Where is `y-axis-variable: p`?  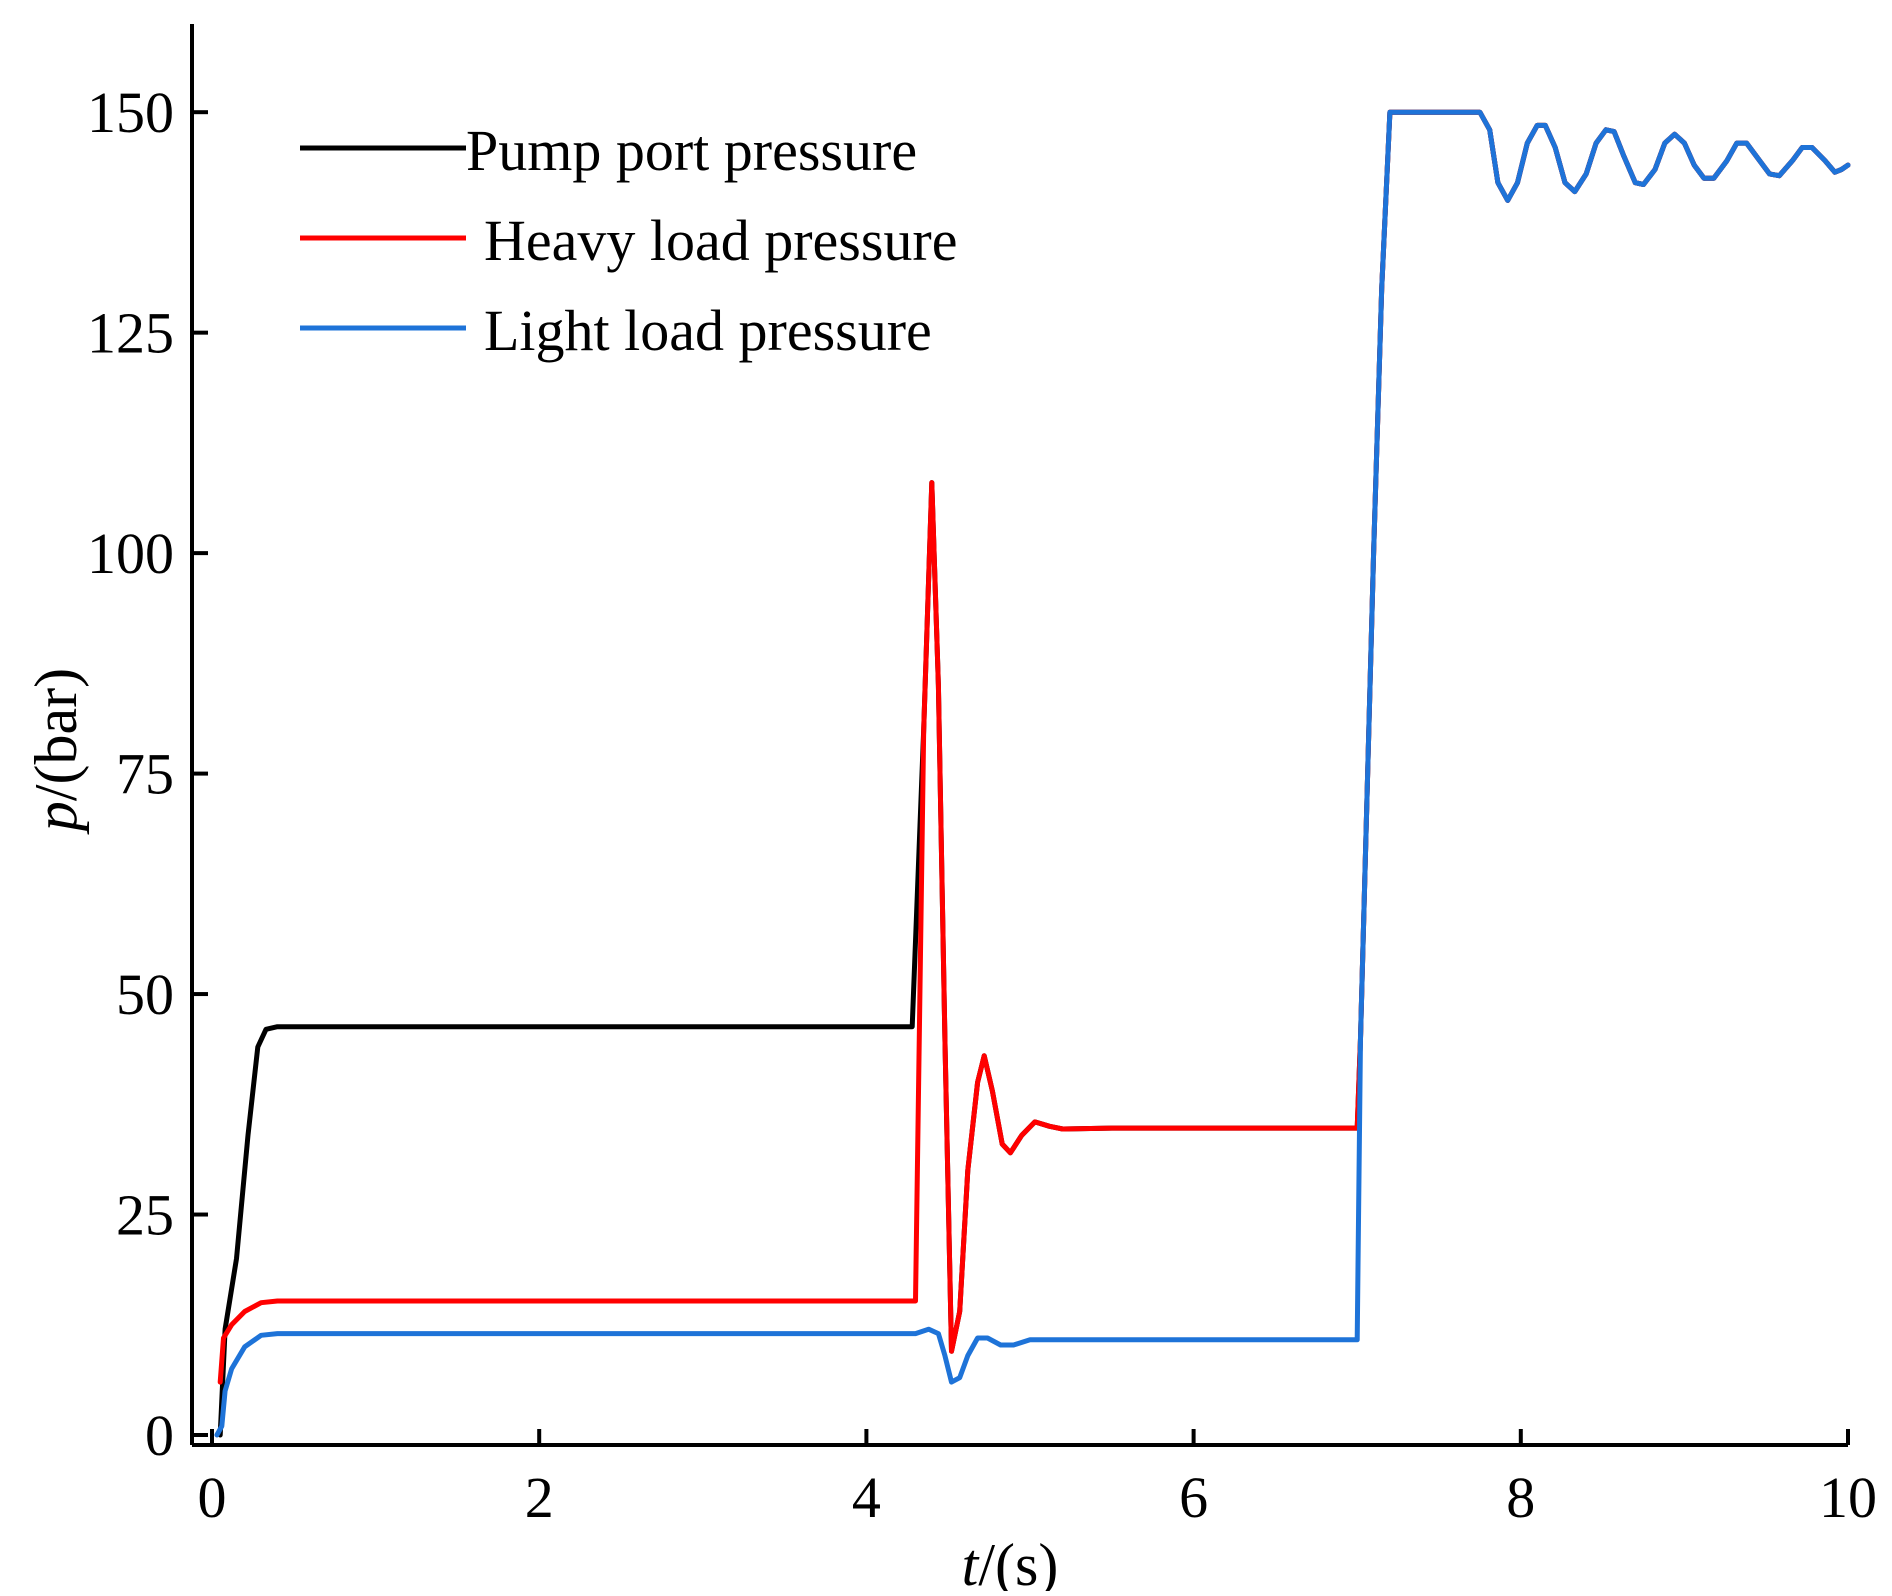
y-axis-variable: p is located at coordinates (56, 818).